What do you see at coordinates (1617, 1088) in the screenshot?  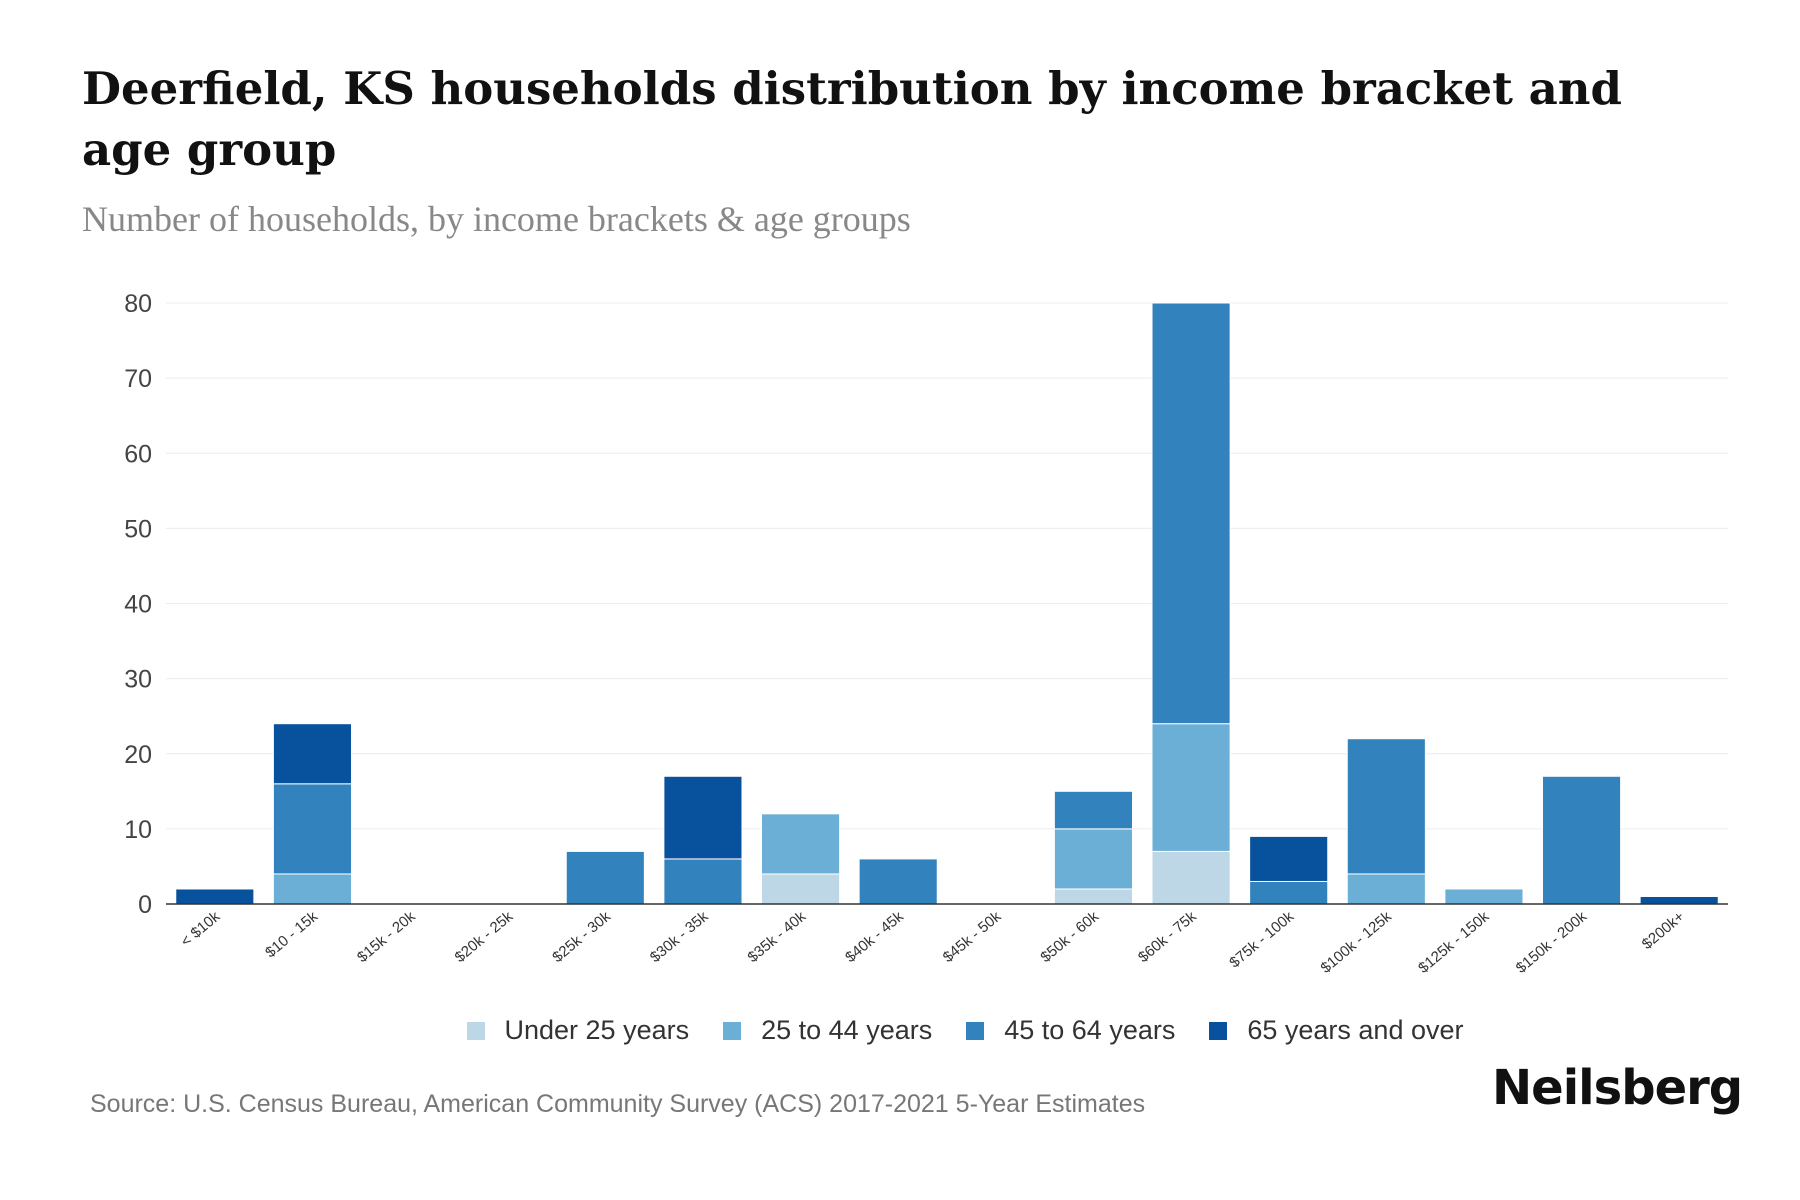 I see `brand-logo: Neilsberg` at bounding box center [1617, 1088].